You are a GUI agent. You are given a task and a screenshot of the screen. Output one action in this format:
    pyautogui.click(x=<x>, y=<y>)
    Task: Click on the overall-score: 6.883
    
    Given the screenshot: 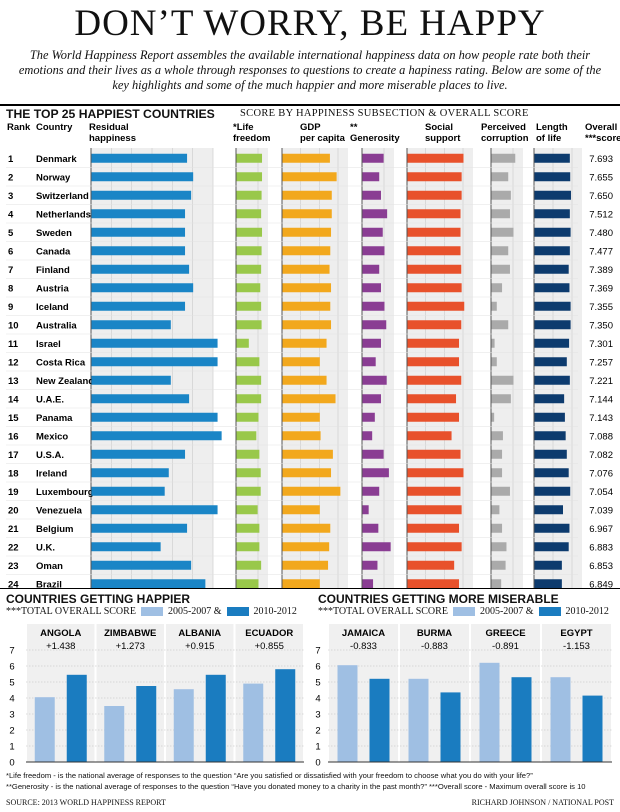 What is the action you would take?
    pyautogui.click(x=601, y=547)
    